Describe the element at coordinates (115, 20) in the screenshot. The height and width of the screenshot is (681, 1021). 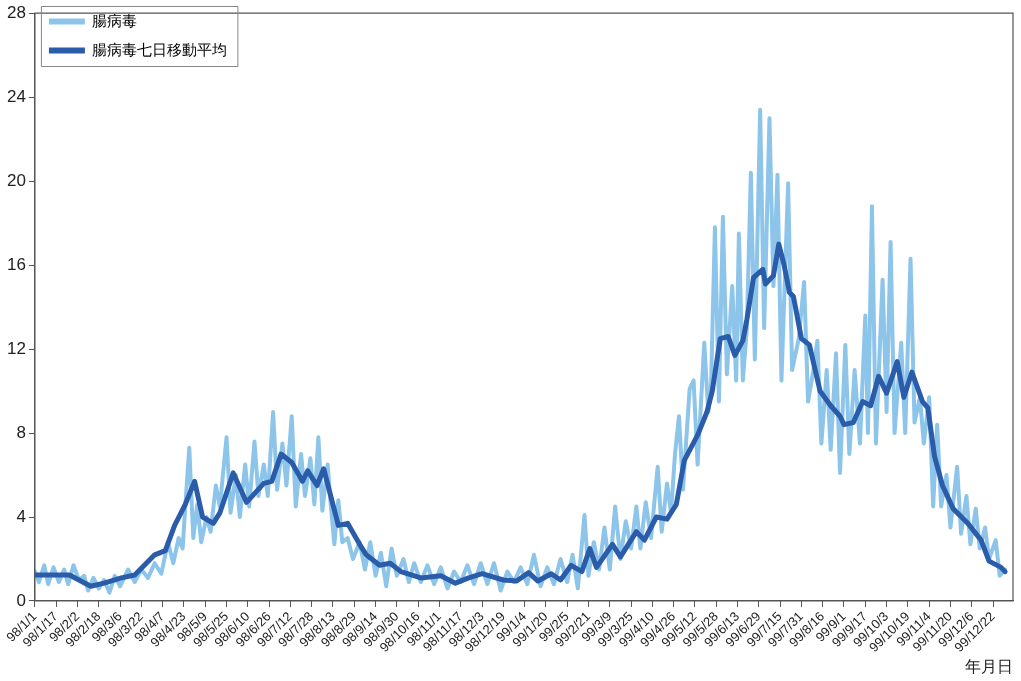
I see `legend-label: 腸病毒` at that location.